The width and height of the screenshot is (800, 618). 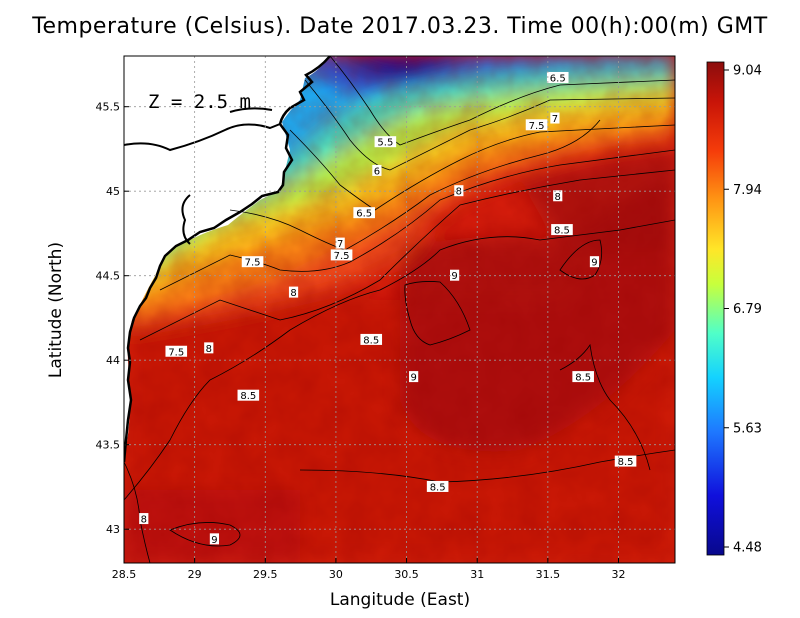 What do you see at coordinates (548, 574) in the screenshot?
I see `x-tick-label: 31.5` at bounding box center [548, 574].